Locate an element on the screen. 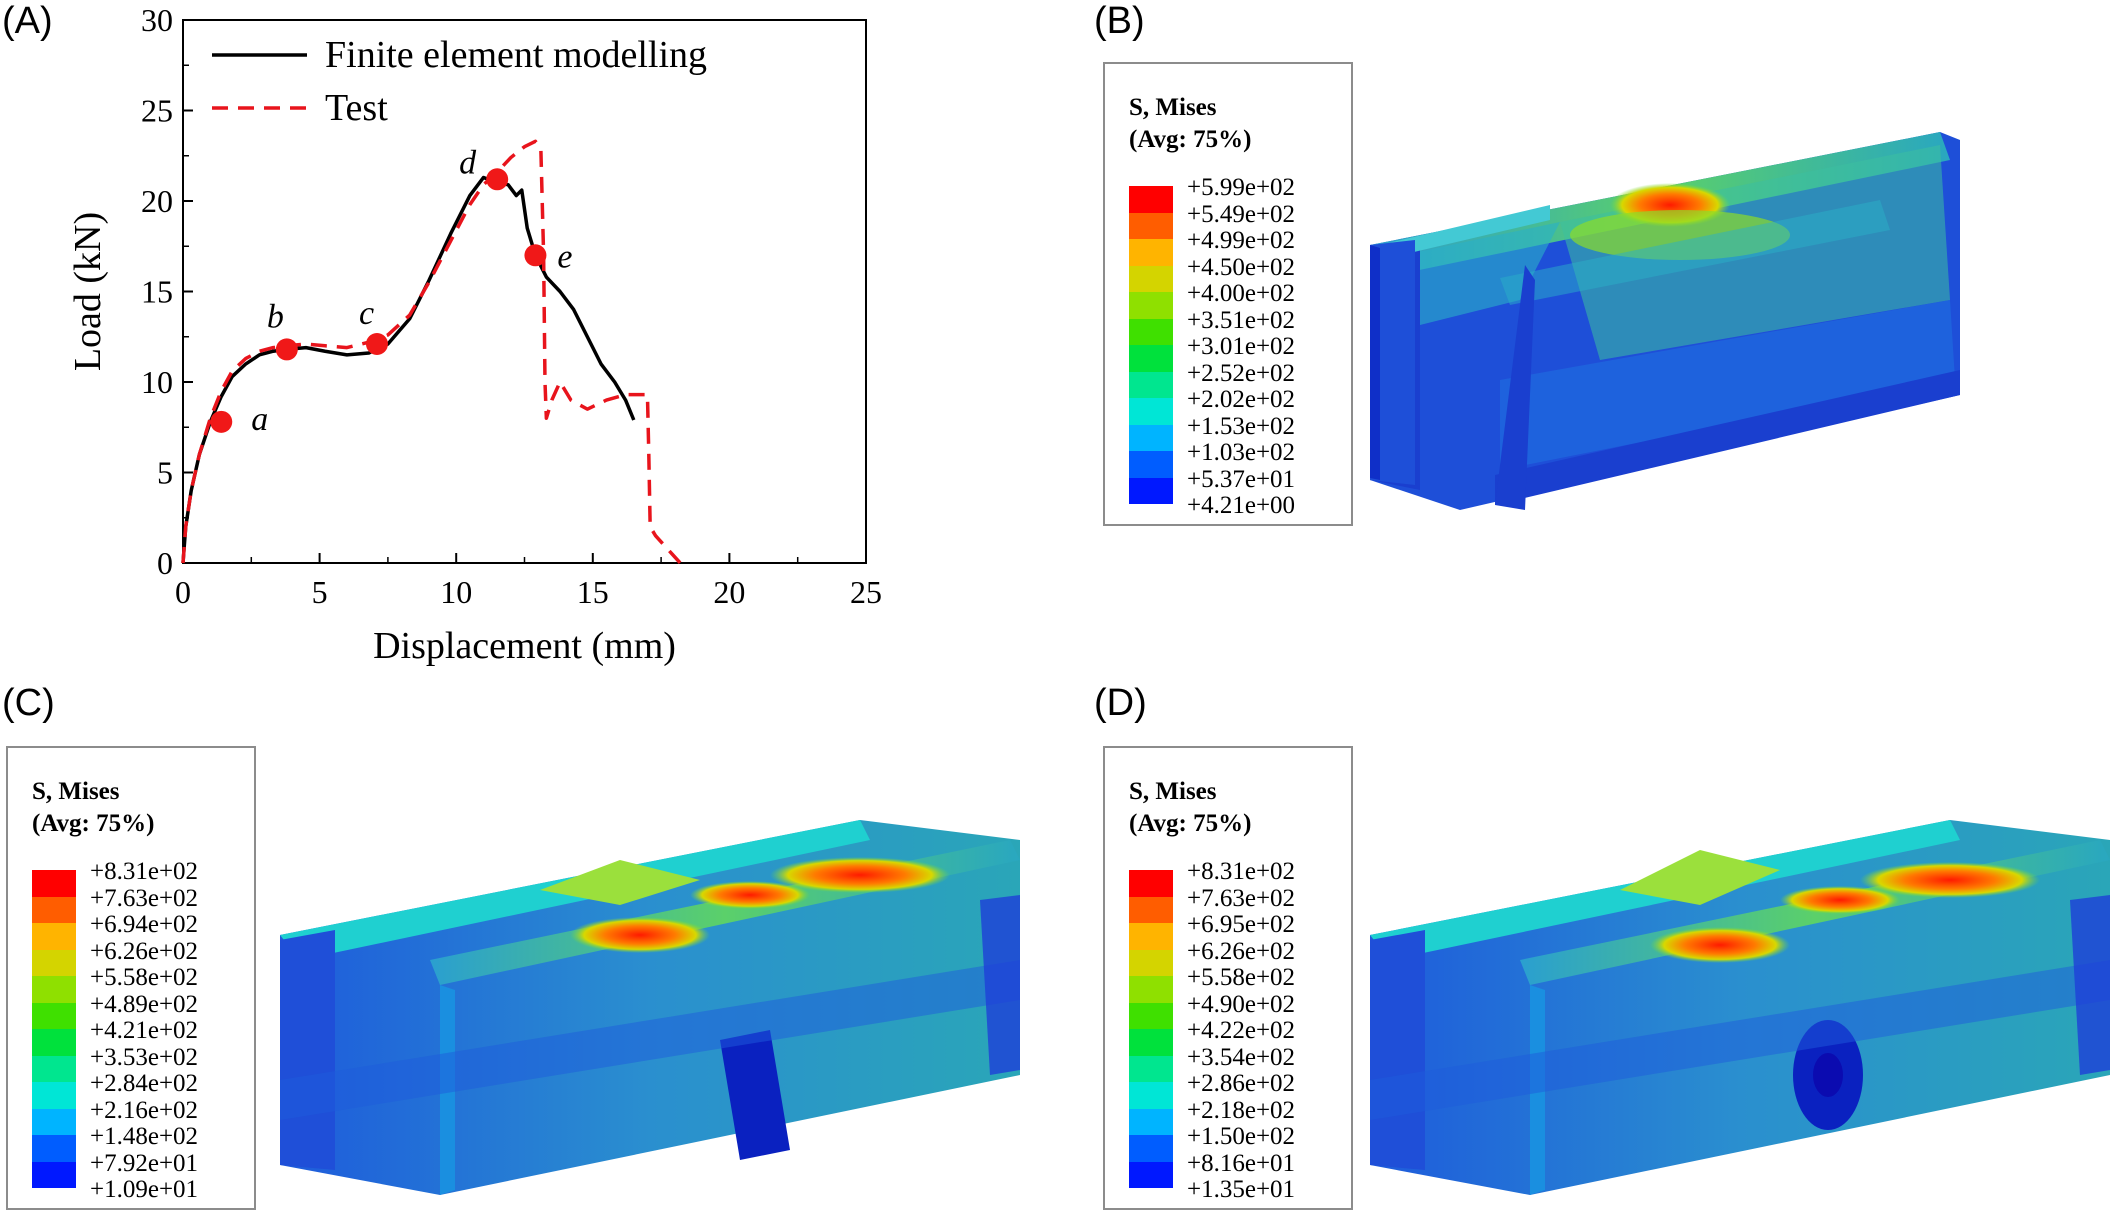  y-tick-label: 20 is located at coordinates (157, 201).